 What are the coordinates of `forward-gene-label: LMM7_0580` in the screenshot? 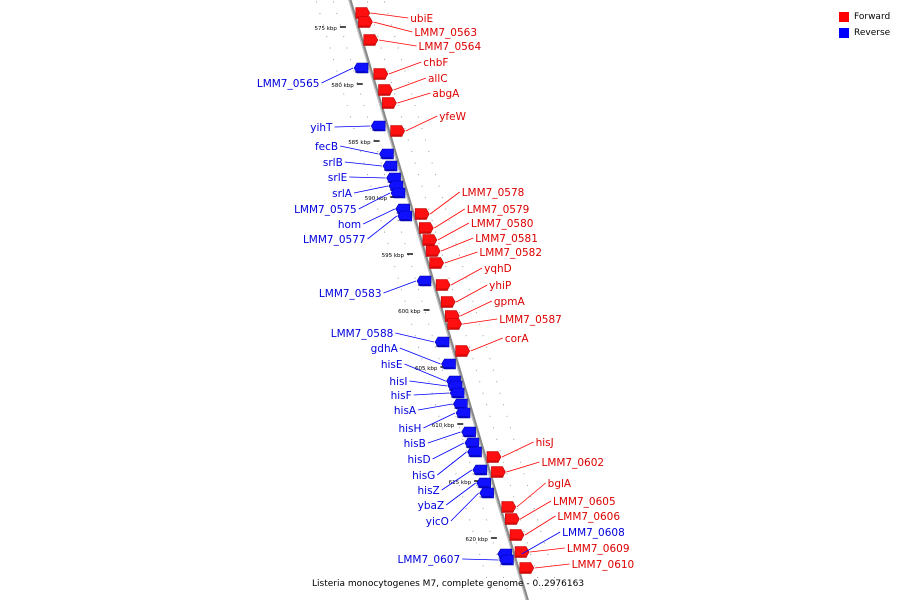 It's located at (502, 224).